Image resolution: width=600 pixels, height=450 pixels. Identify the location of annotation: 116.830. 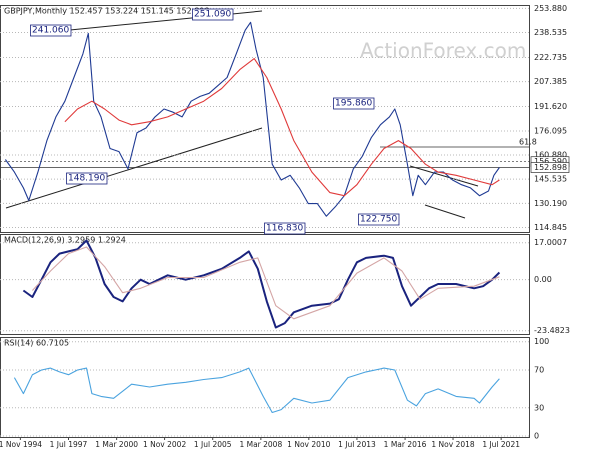
(284, 229).